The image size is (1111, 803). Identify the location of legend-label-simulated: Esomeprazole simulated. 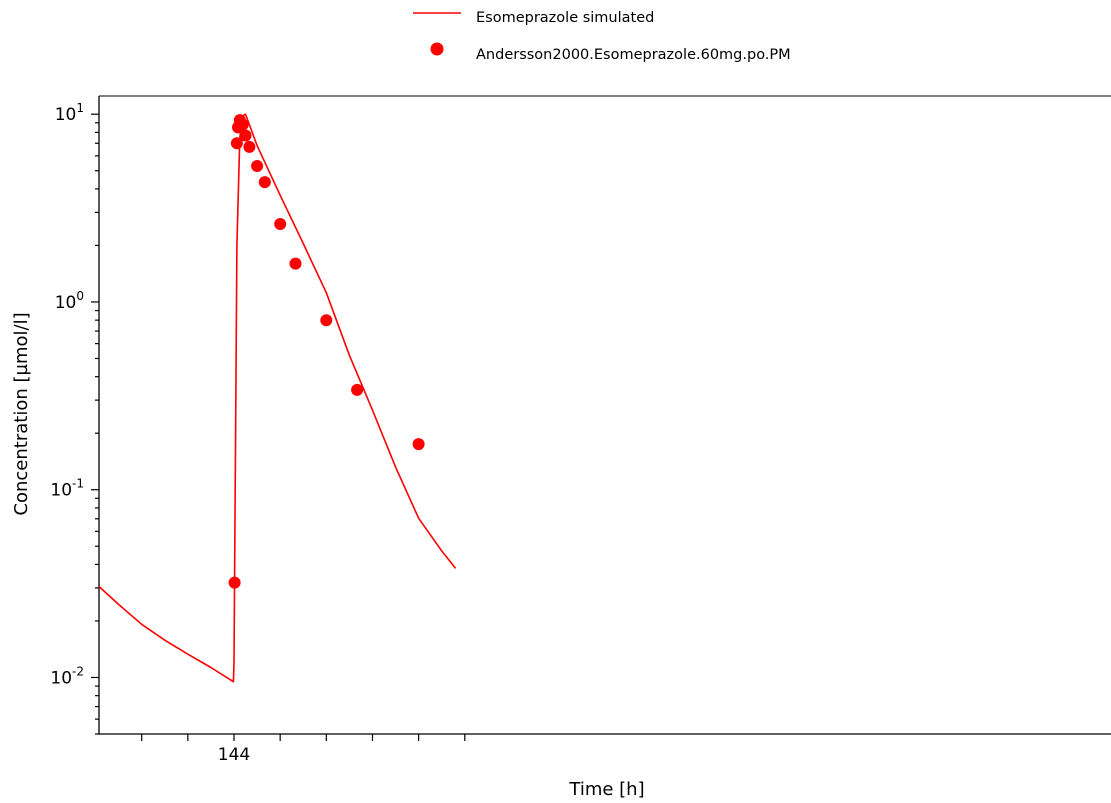
(565, 18).